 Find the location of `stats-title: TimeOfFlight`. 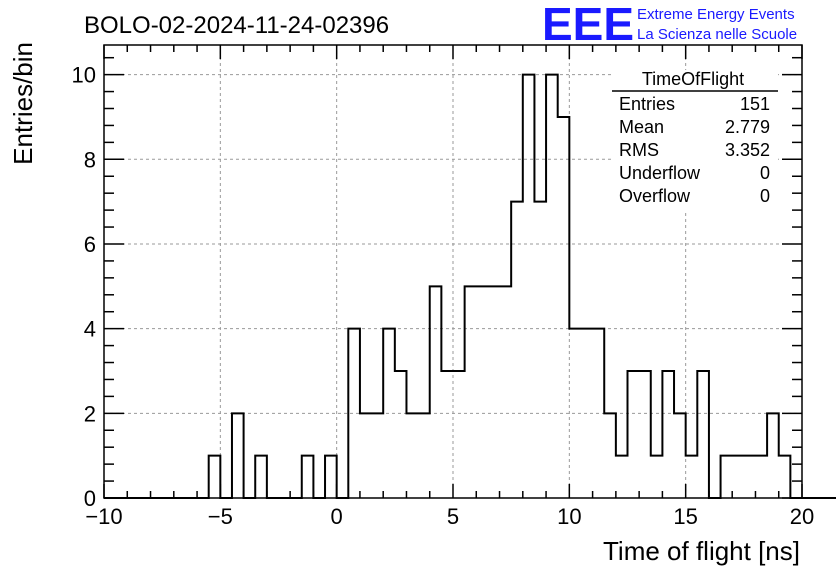

stats-title: TimeOfFlight is located at coordinates (693, 79).